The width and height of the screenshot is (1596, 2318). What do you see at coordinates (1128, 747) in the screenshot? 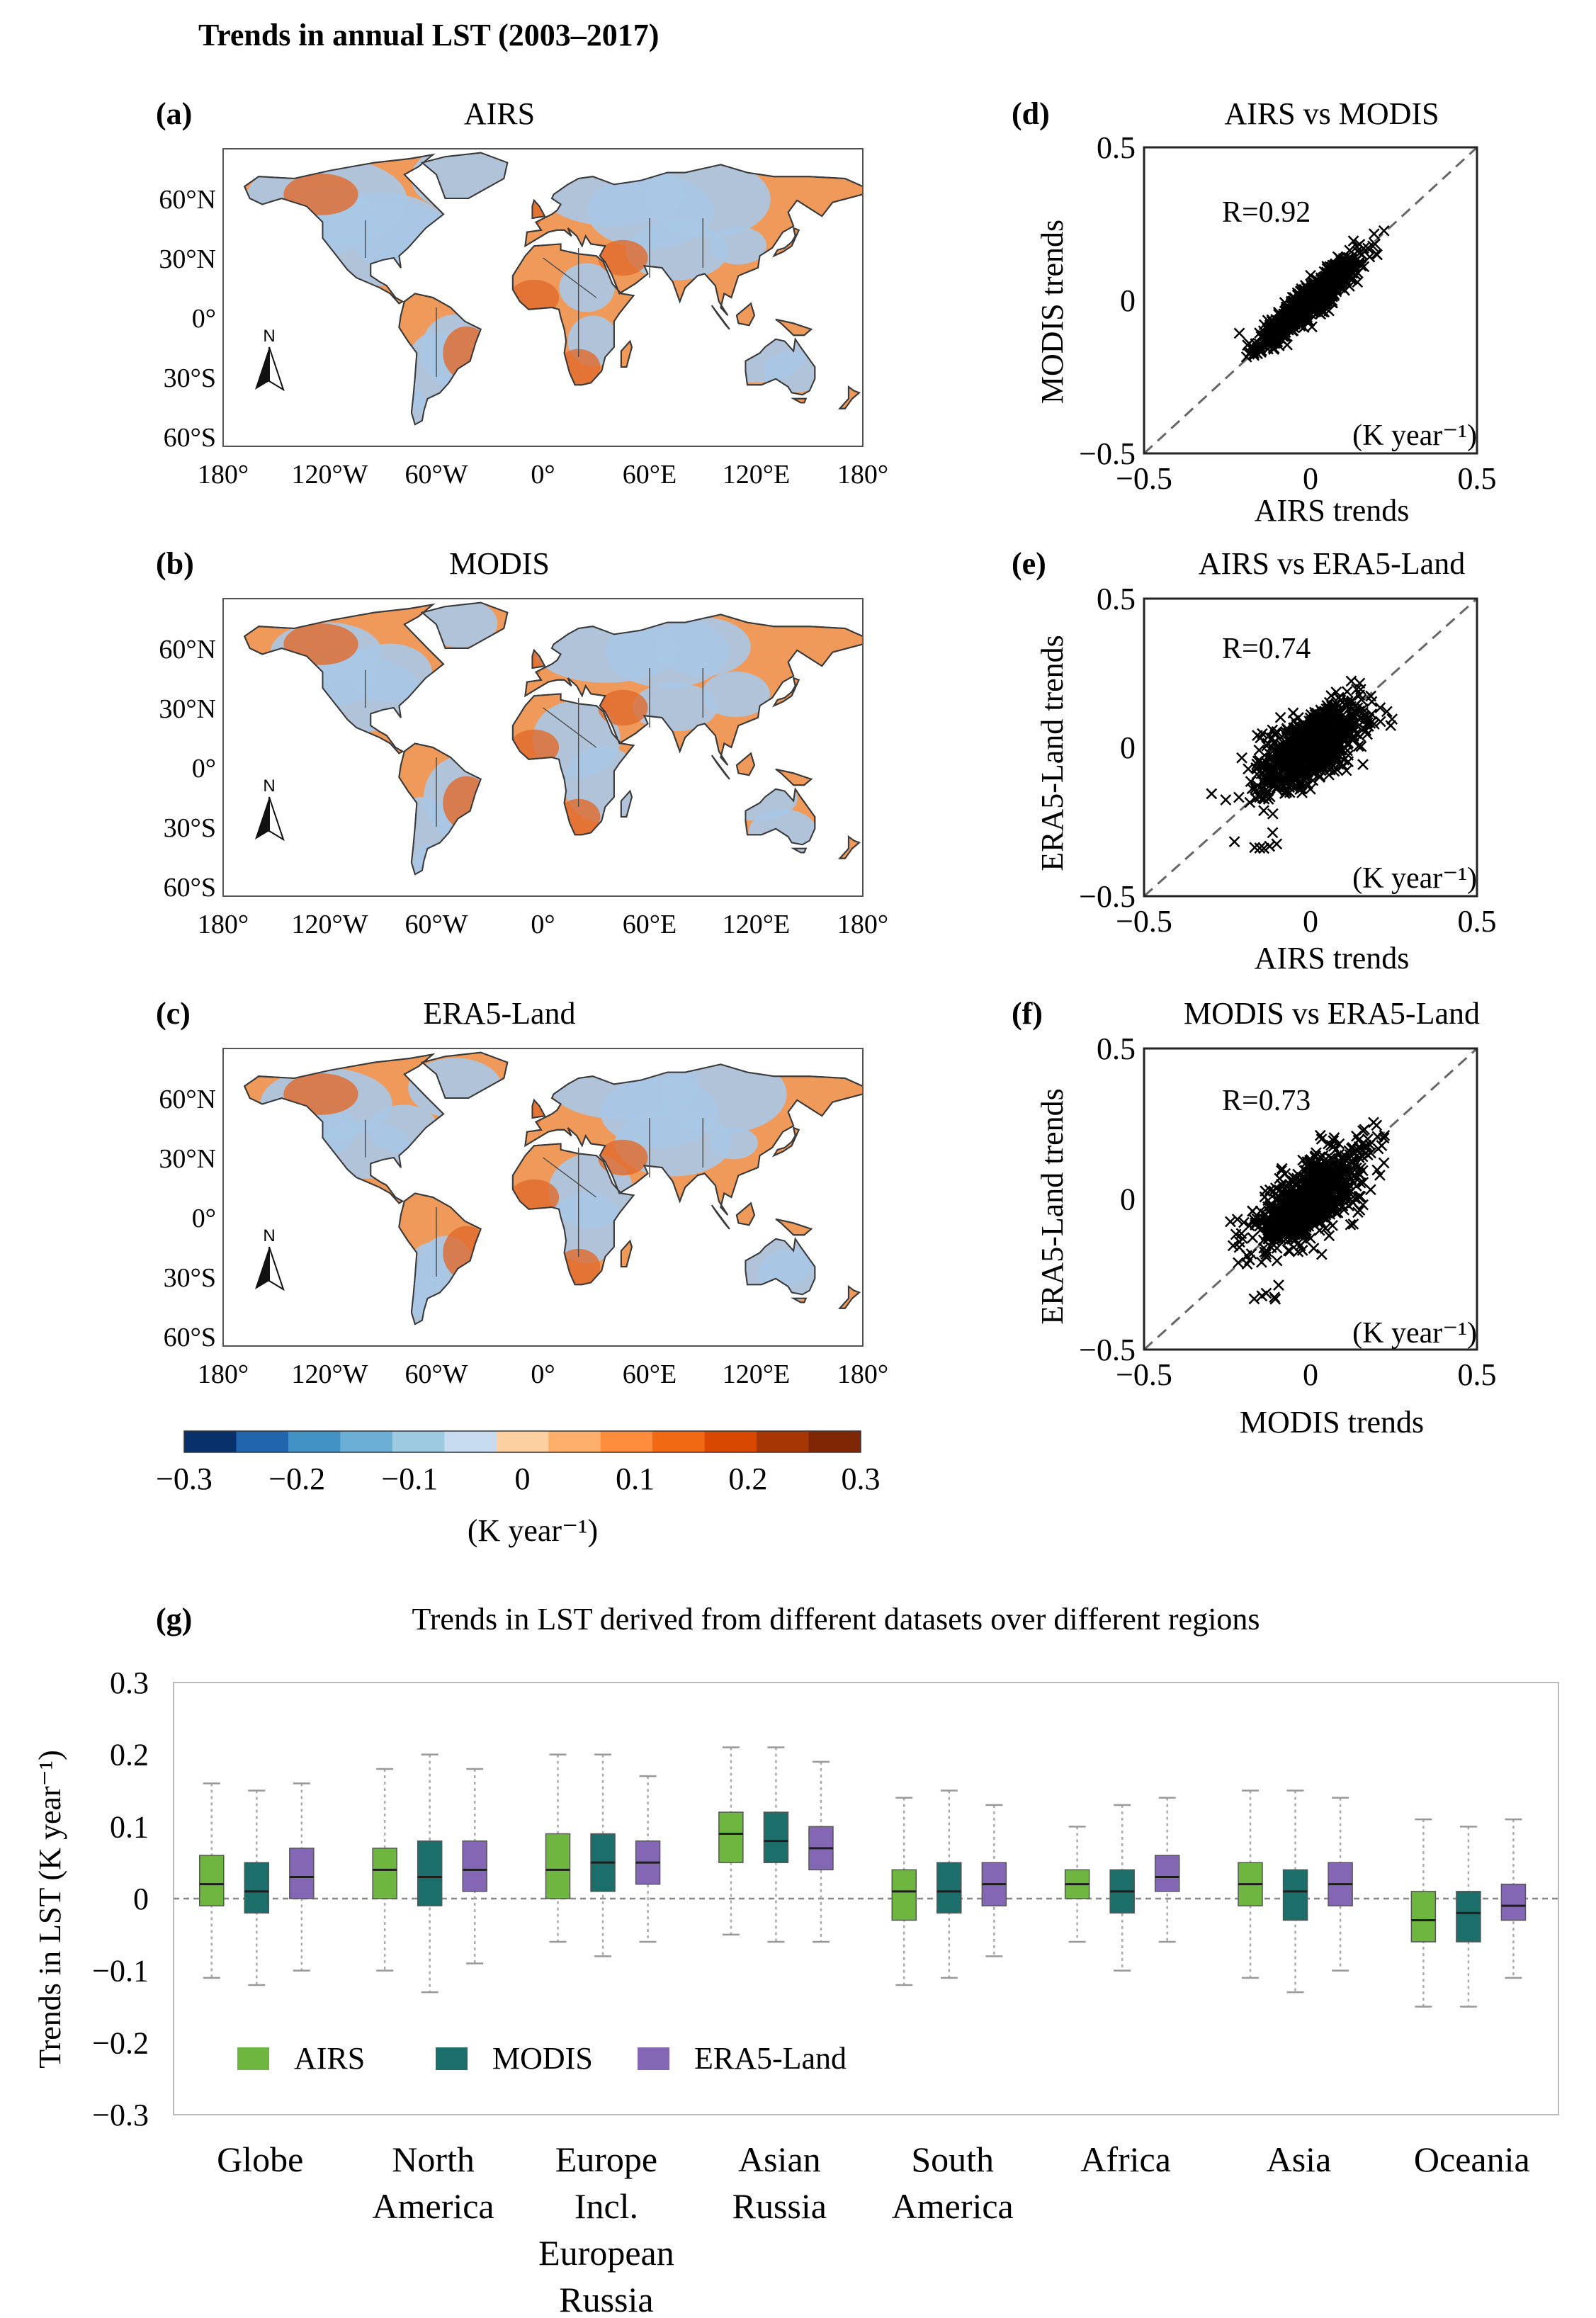
I see `scatter-ytick-label: 0` at bounding box center [1128, 747].